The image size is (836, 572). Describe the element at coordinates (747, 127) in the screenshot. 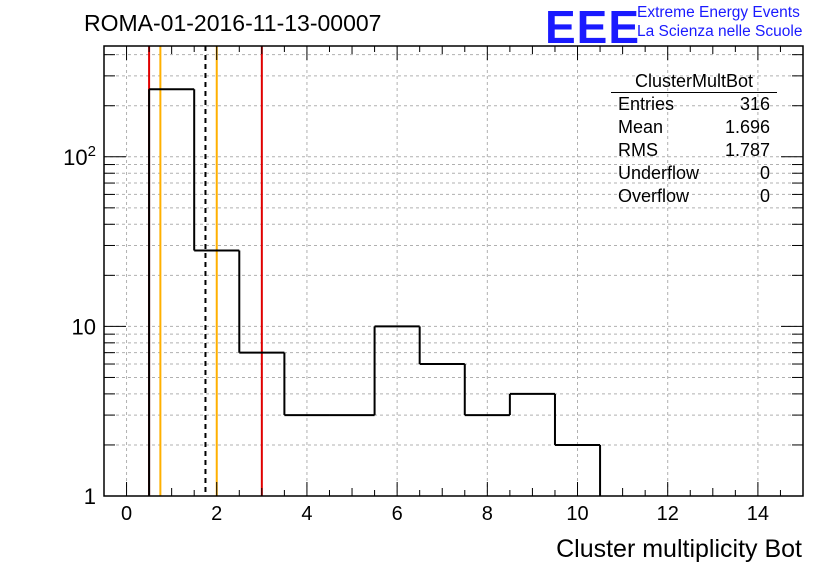

I see `stats-value: 1.696` at that location.